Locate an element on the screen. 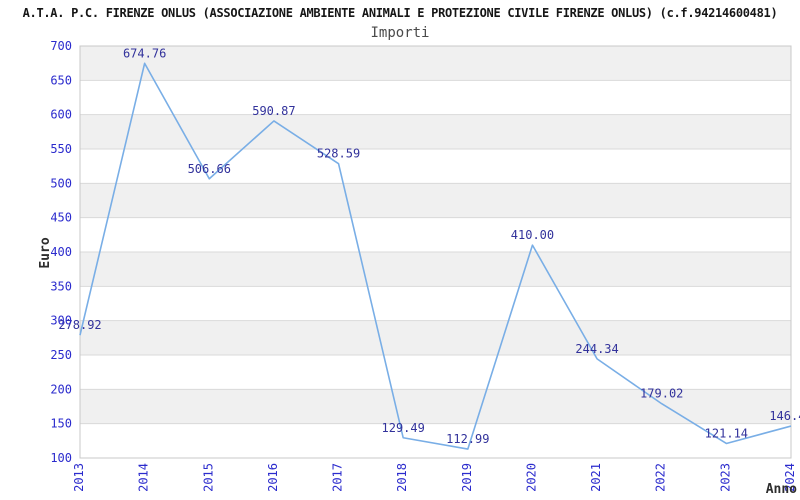 This screenshot has width=800, height=500. data-point-label: 506.66 is located at coordinates (209, 169).